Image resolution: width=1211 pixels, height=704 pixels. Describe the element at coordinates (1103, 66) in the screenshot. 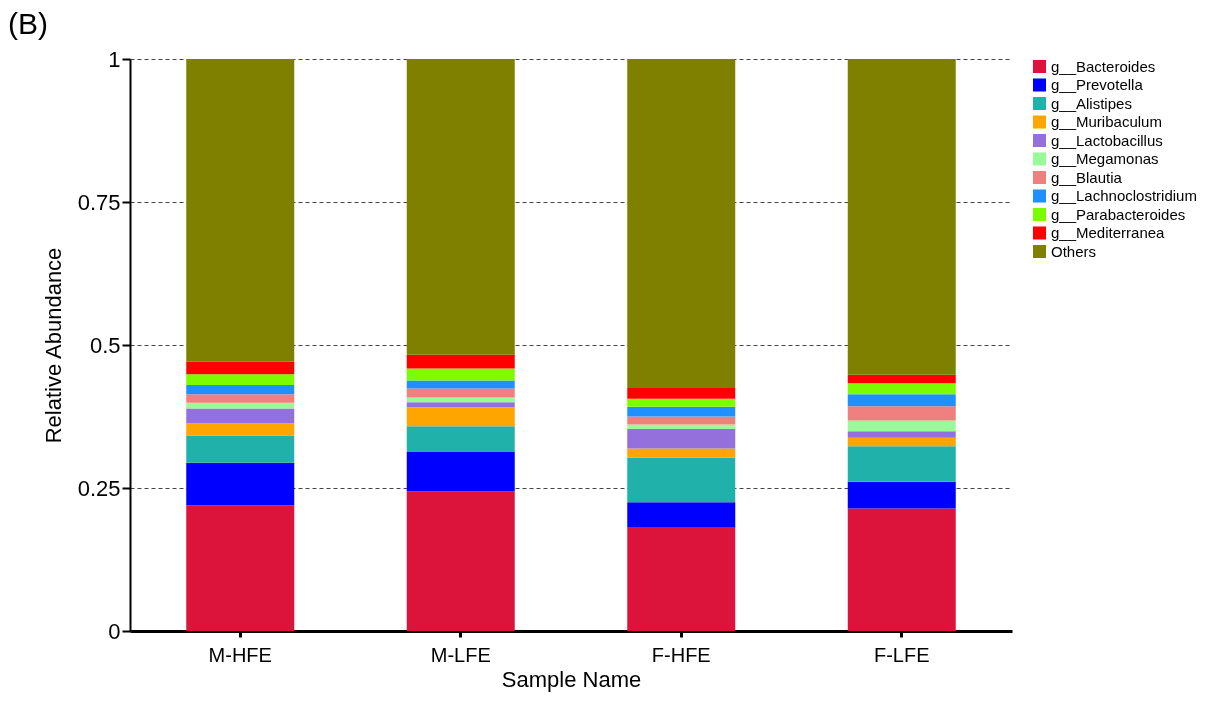

I see `legend-label: g__Bacteroides` at that location.